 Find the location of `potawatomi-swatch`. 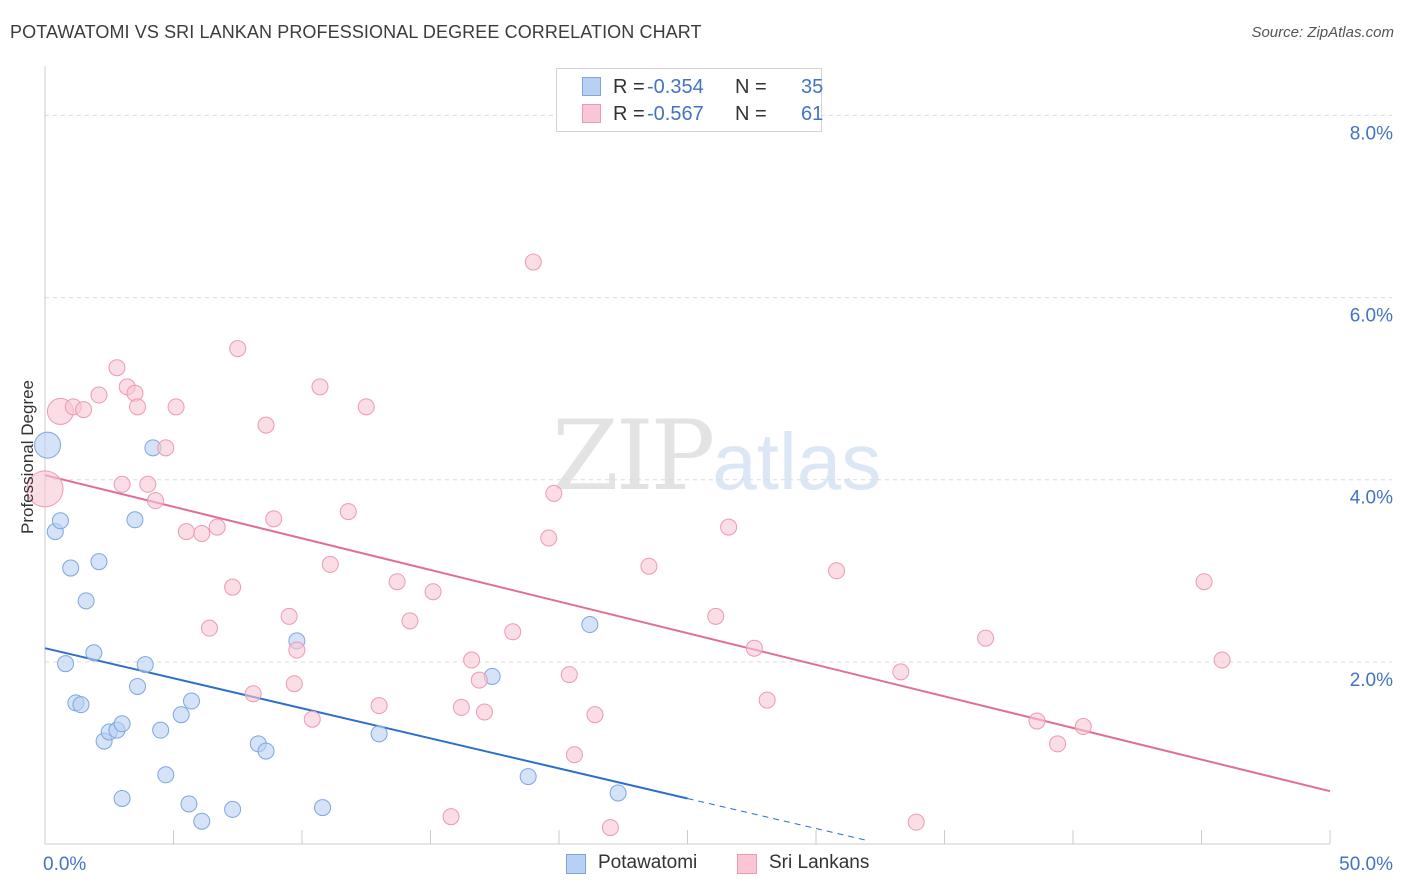

potawatomi-swatch is located at coordinates (591, 86).